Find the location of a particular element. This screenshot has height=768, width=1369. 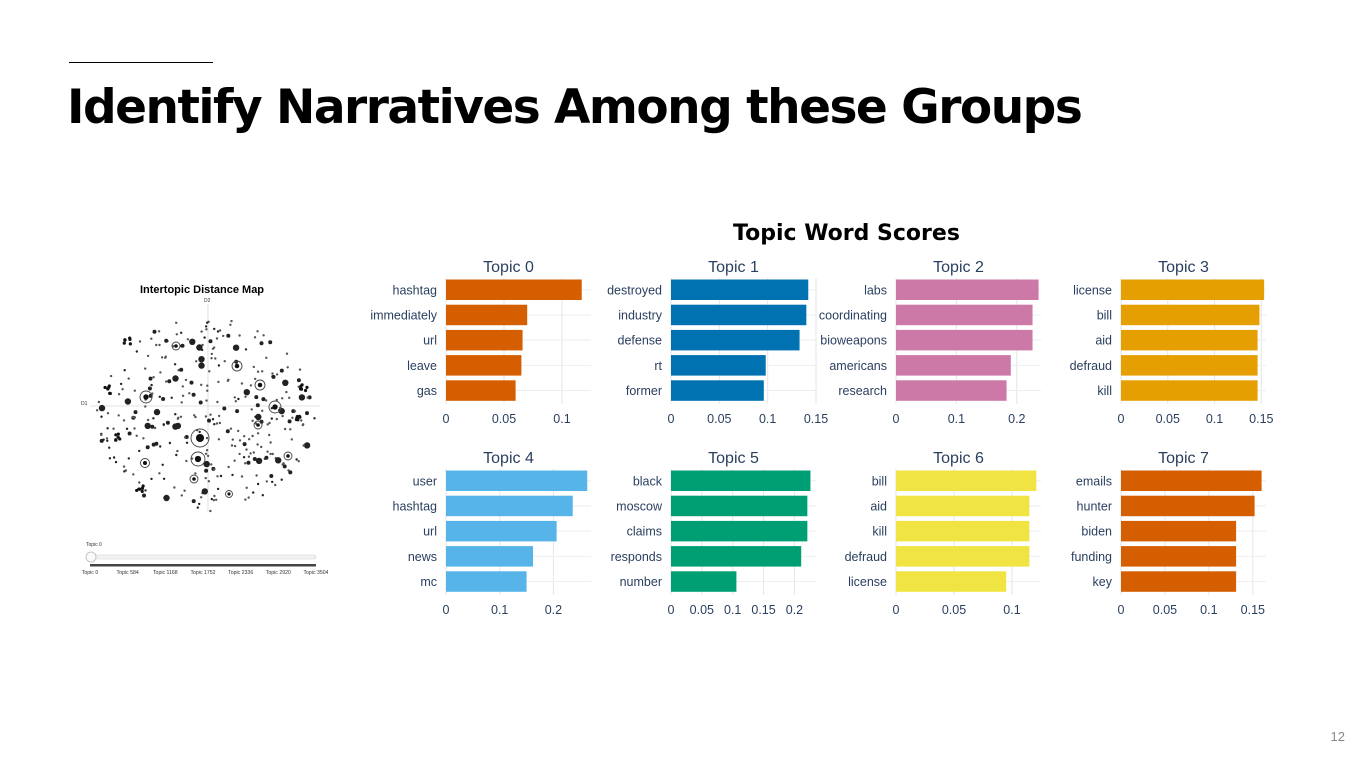

word-label: research is located at coordinates (862, 391).